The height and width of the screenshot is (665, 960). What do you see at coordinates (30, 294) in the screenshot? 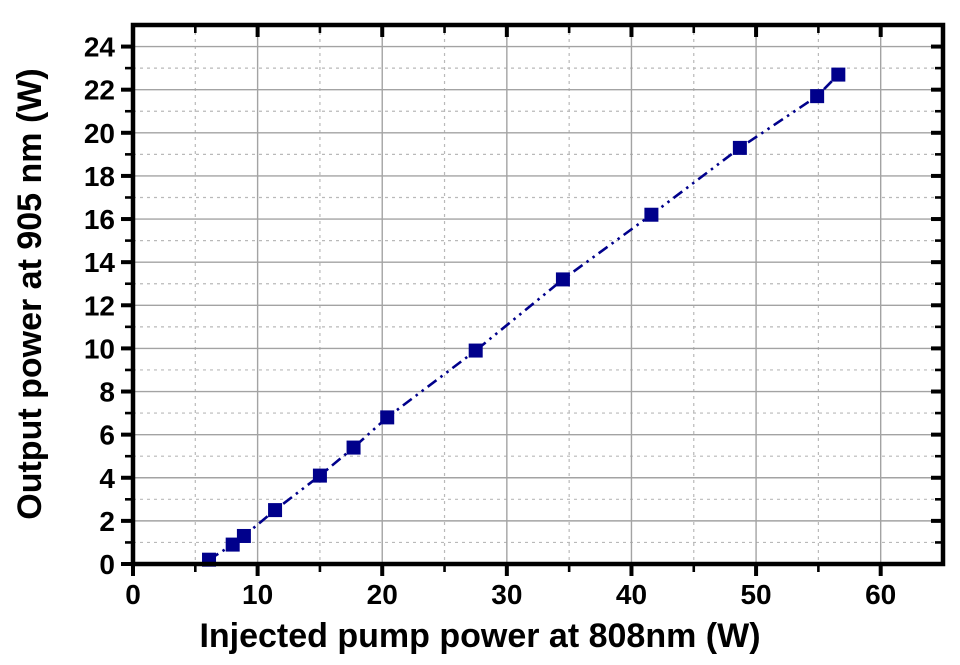
I see `y-axis-title: Output power at 905 nm (W)` at bounding box center [30, 294].